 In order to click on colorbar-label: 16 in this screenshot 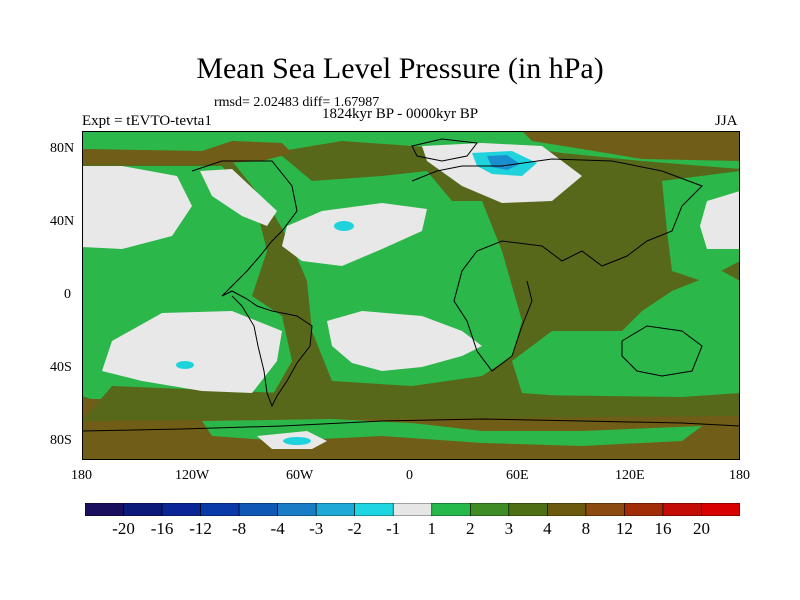, I will do `click(663, 528)`.